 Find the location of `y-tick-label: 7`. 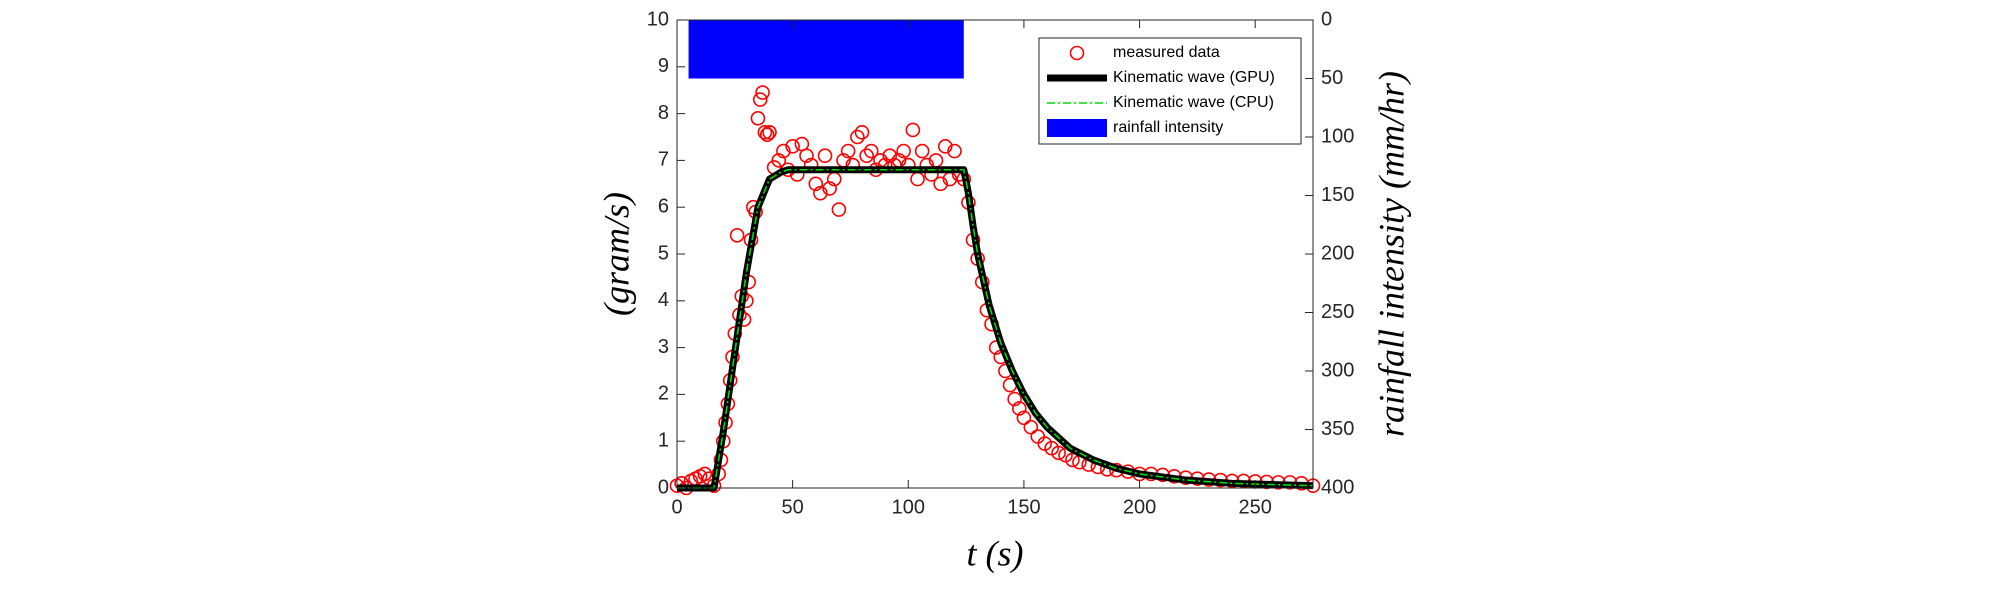

y-tick-label: 7 is located at coordinates (663, 160).